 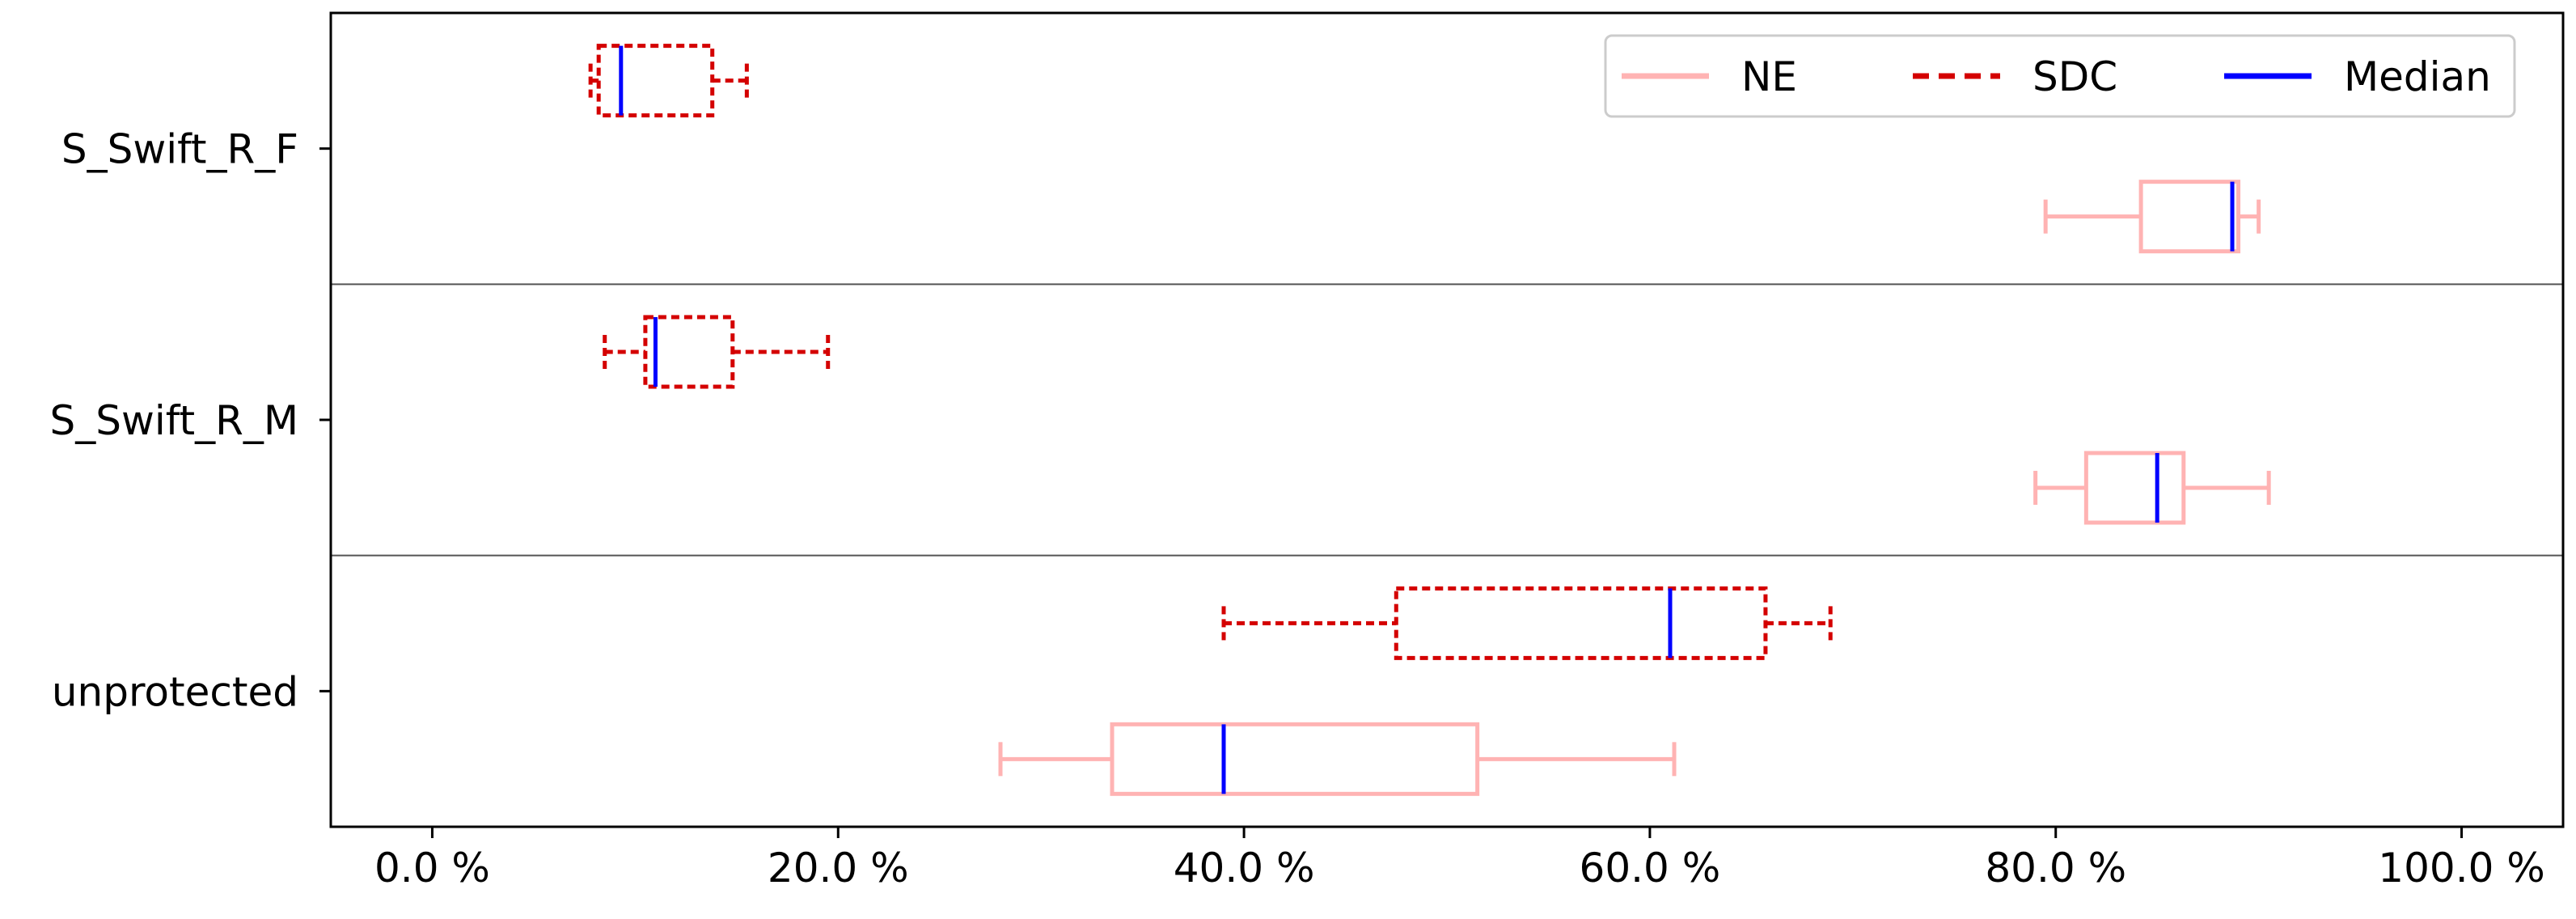 I want to click on box-sdc-unprotected, so click(x=1527, y=623).